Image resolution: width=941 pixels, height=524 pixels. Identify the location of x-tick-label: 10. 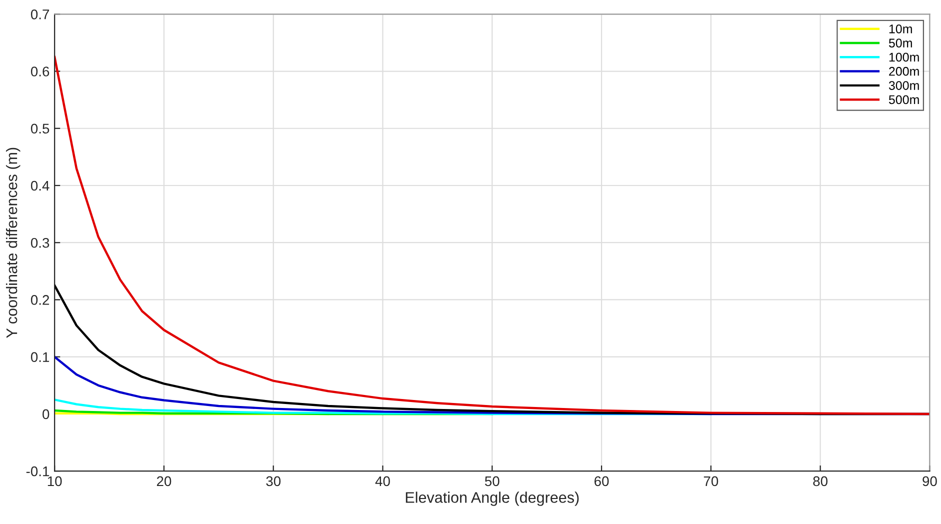
(55, 481).